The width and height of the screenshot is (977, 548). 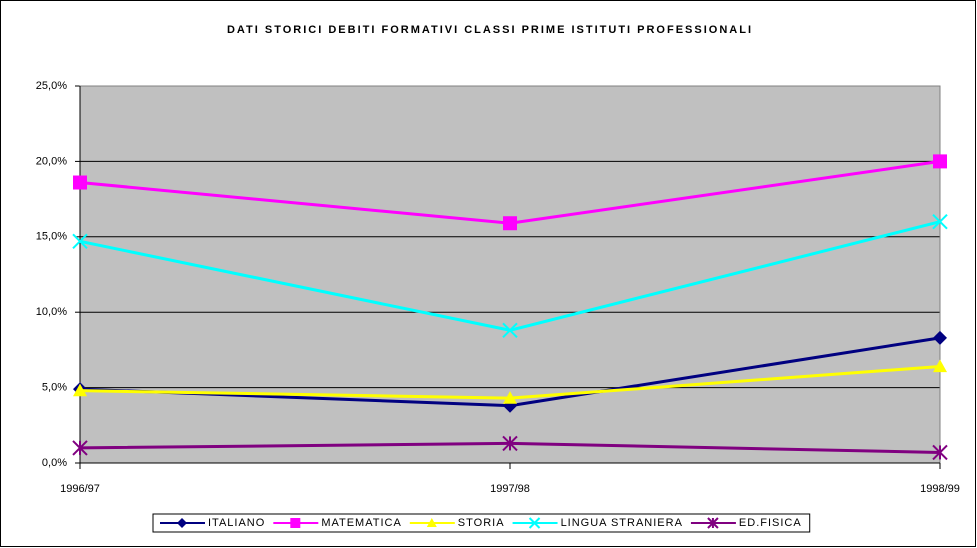 What do you see at coordinates (54, 388) in the screenshot?
I see `y-tick-label: 5,0%` at bounding box center [54, 388].